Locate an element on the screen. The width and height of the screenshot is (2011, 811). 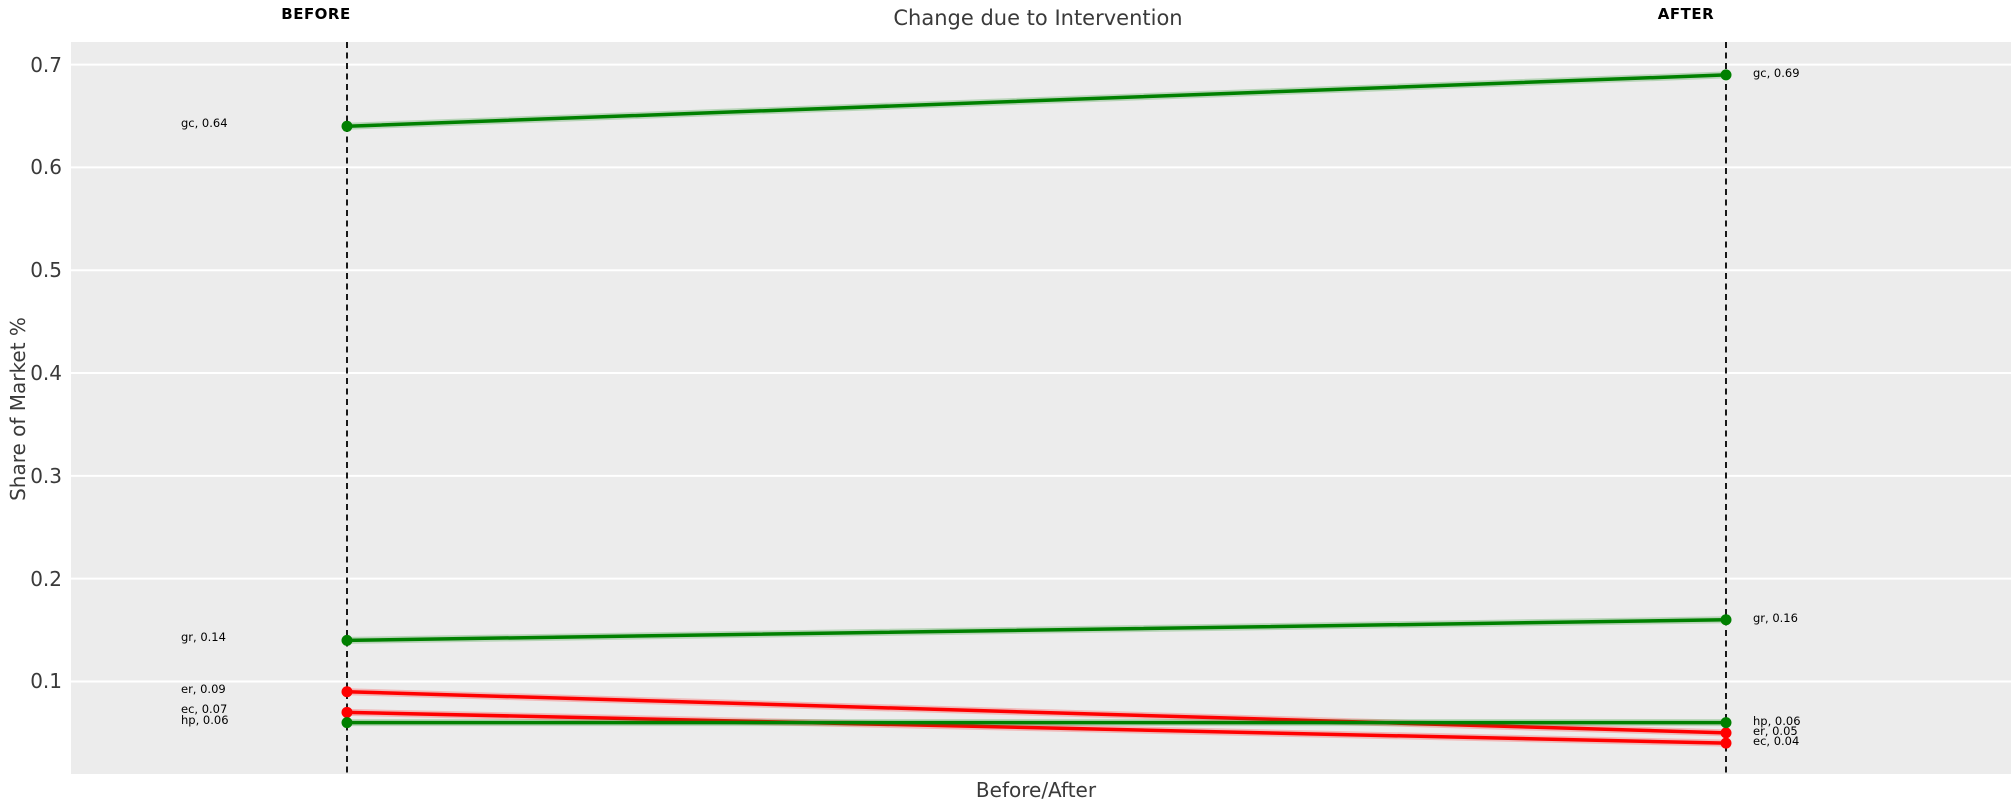
point-label-after-ec: ec, 0.04 is located at coordinates (1776, 741).